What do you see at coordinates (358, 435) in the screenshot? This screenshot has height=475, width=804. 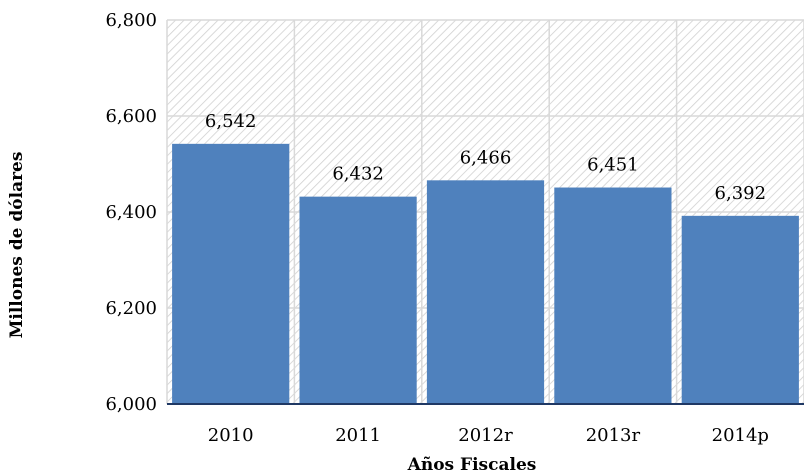 I see `x-tick-label: 2011` at bounding box center [358, 435].